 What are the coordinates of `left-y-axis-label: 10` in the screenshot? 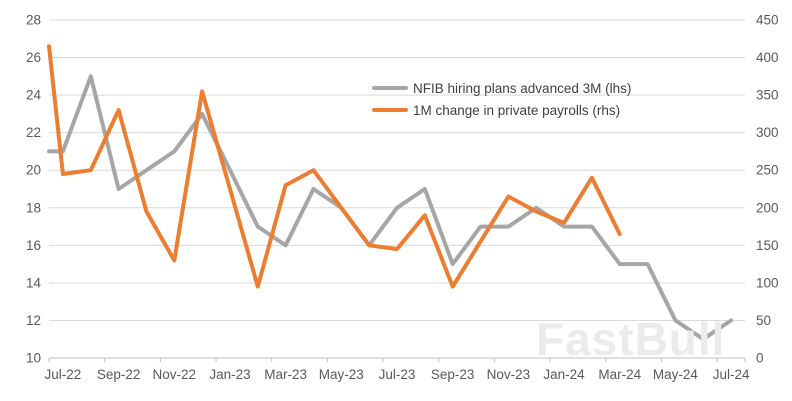 It's located at (33, 358).